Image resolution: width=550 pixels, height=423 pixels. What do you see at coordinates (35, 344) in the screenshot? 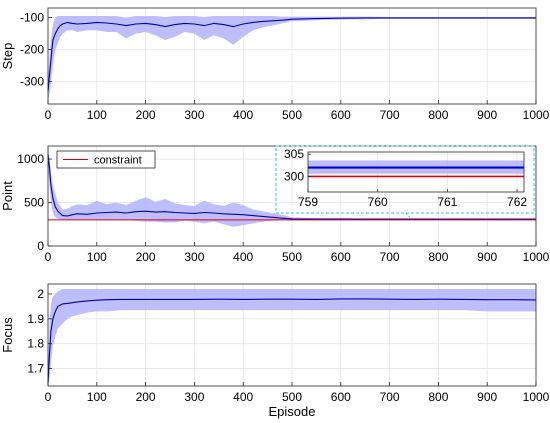
I see `y-tick-label: 1.8` at bounding box center [35, 344].